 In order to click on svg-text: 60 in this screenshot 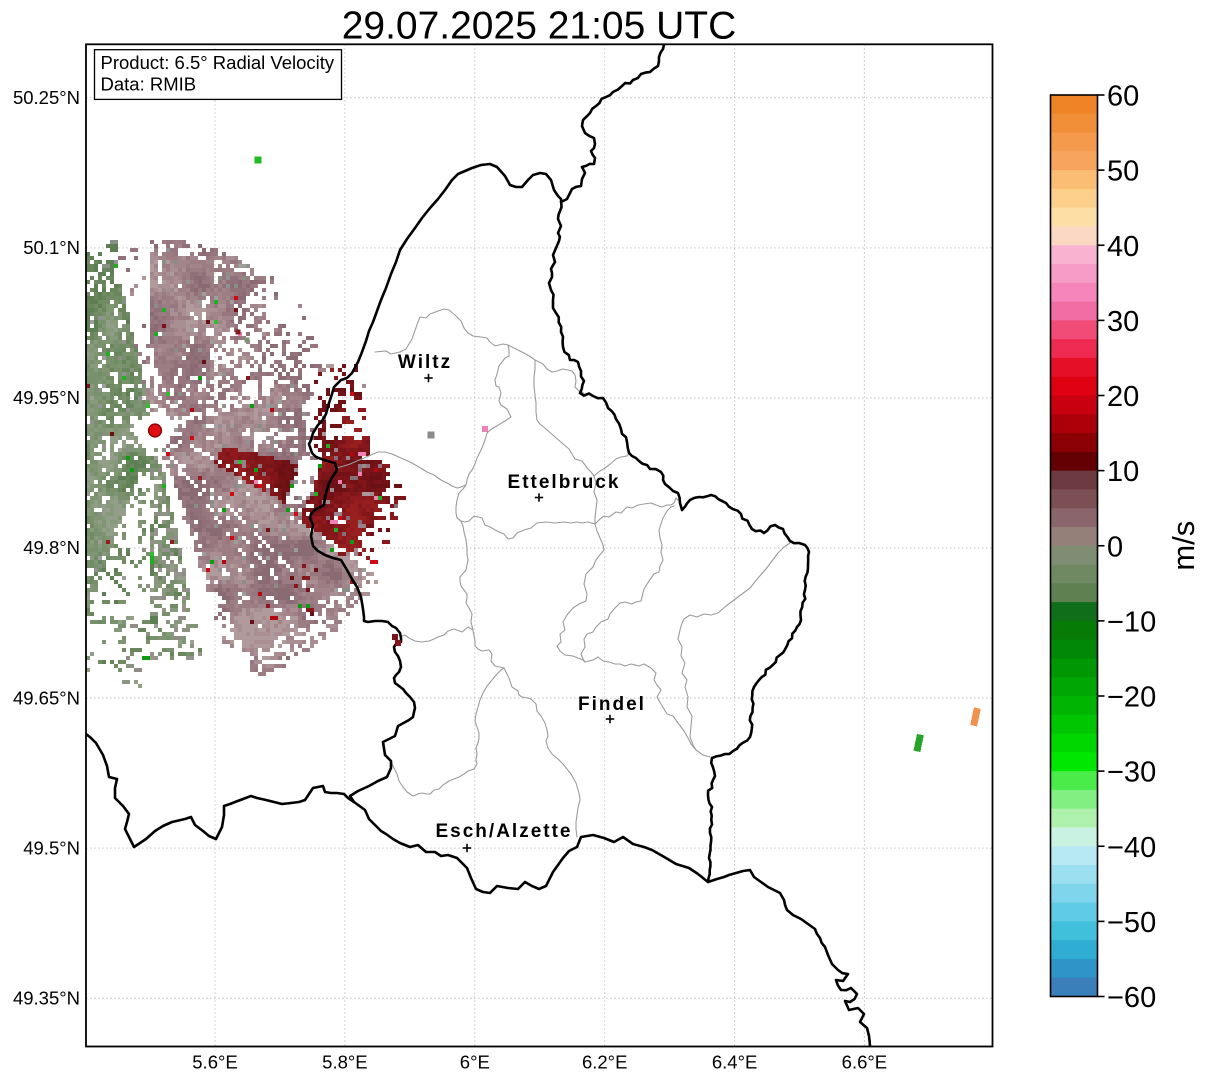, I will do `click(1123, 97)`.